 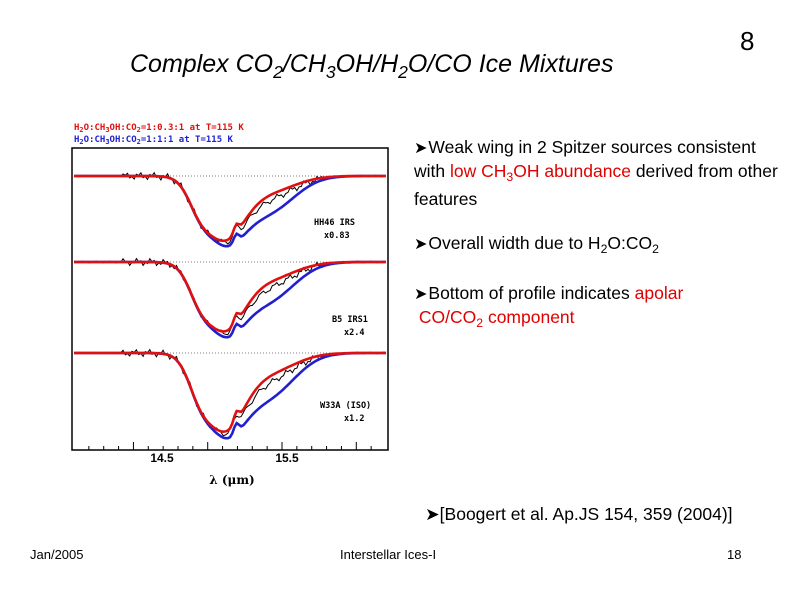 What do you see at coordinates (372, 66) in the screenshot?
I see `slide-title: Complex CO2/CH3OH/H2O/CO Ice Mixtures` at bounding box center [372, 66].